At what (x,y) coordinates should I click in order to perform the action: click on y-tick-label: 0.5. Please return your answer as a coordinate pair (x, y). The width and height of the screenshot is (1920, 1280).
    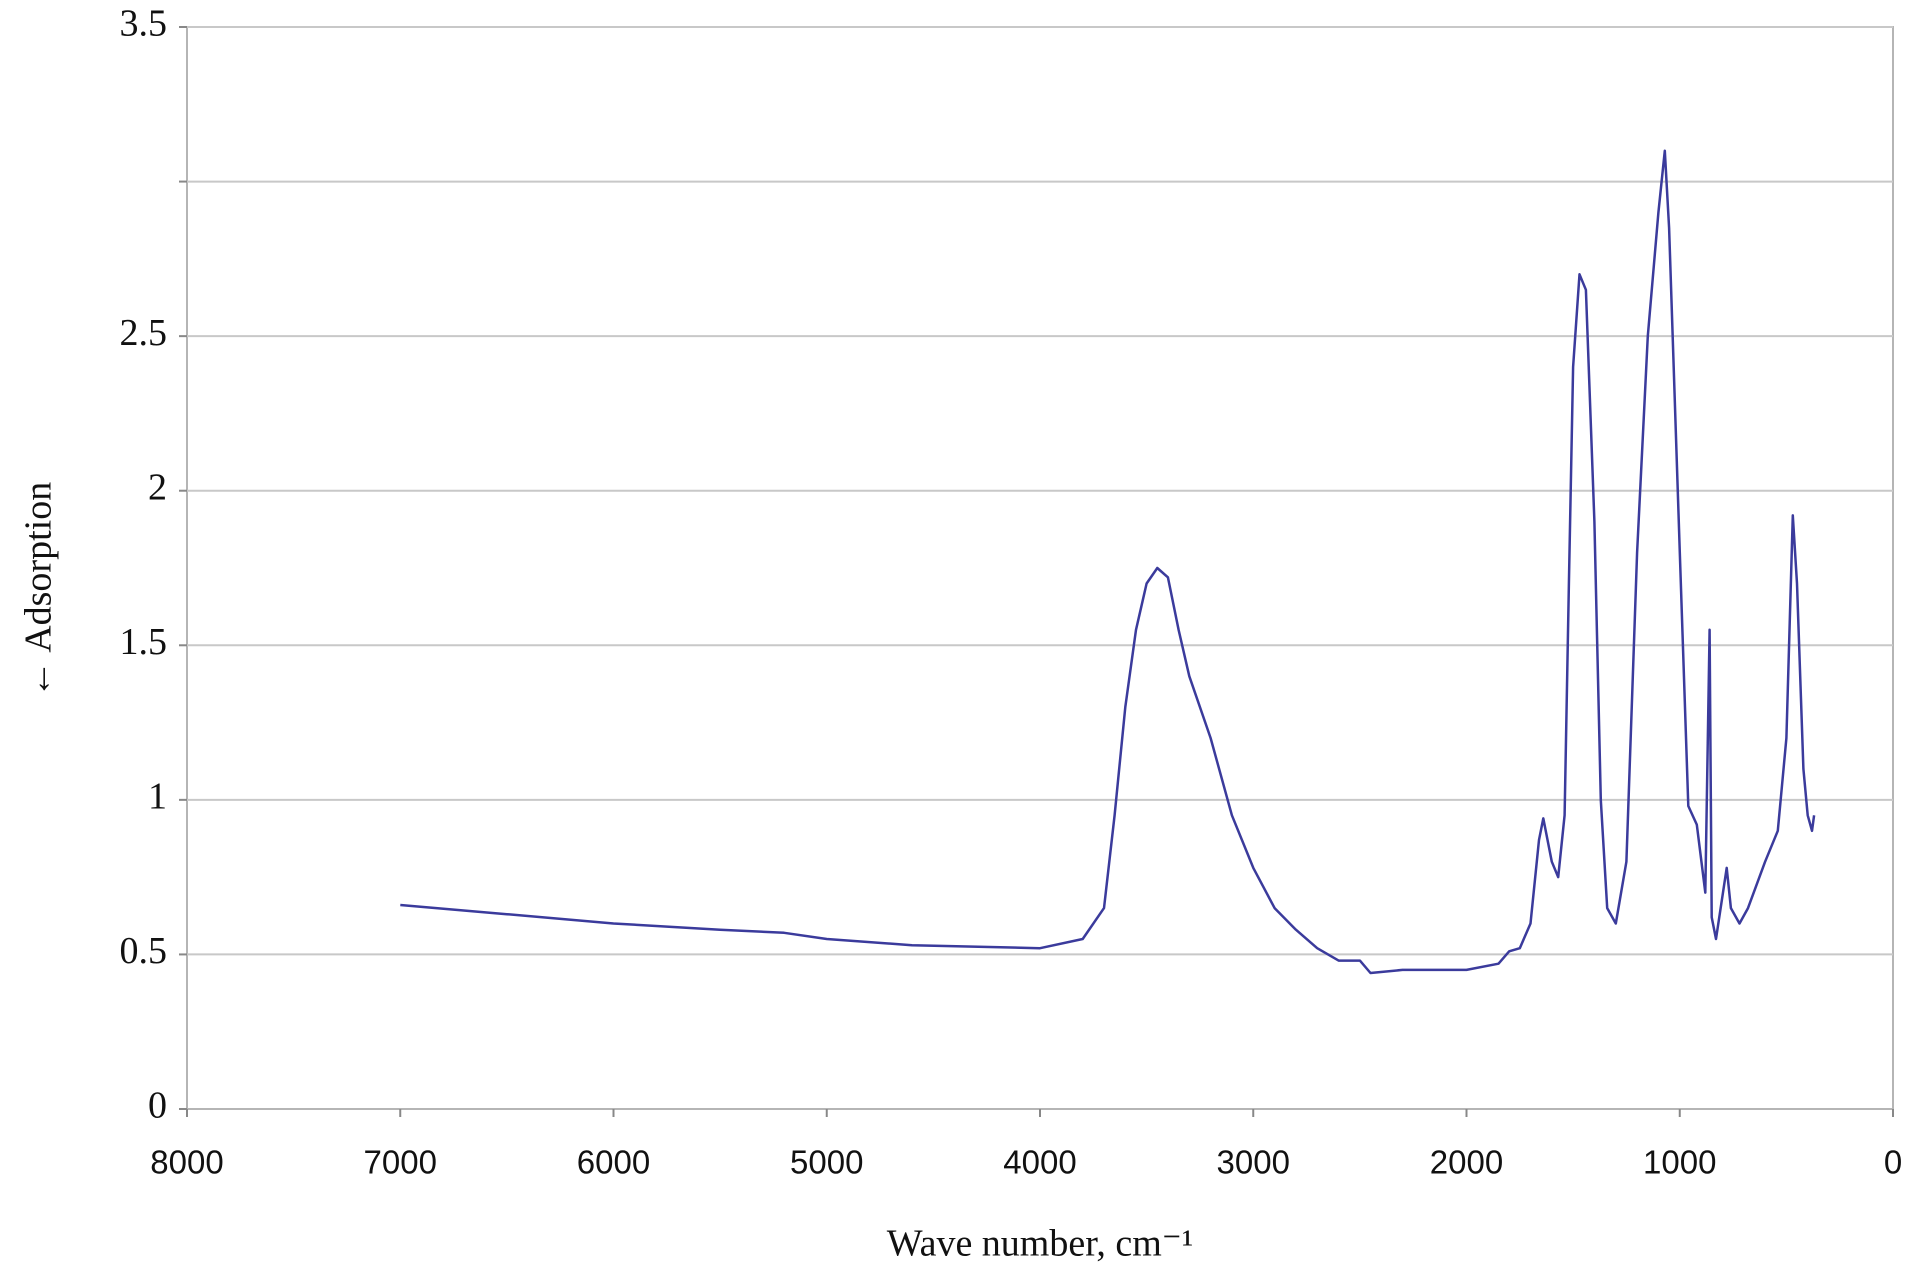
    Looking at the image, I should click on (144, 951).